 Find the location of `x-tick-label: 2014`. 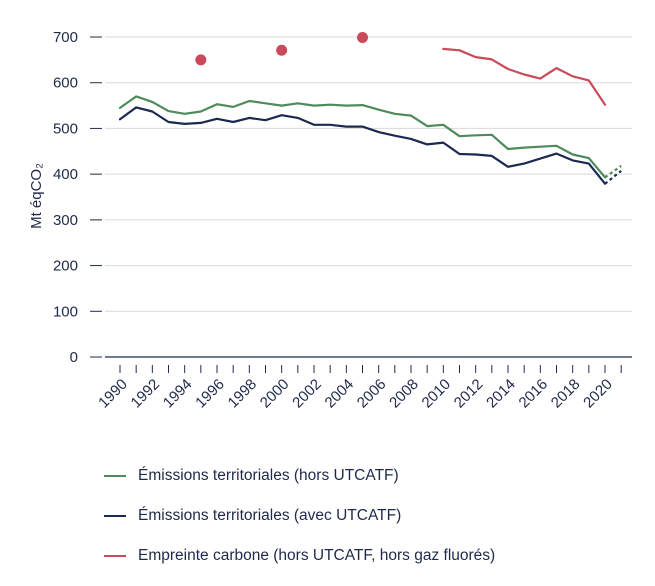

x-tick-label: 2014 is located at coordinates (501, 394).